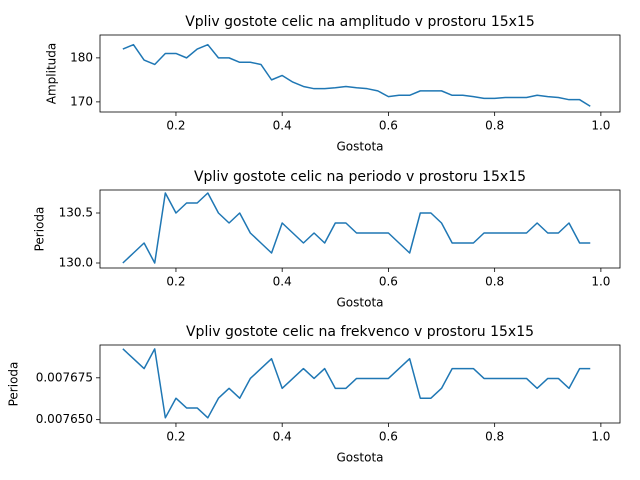 The width and height of the screenshot is (640, 480). I want to click on y-tick-label: 180, so click(81, 57).